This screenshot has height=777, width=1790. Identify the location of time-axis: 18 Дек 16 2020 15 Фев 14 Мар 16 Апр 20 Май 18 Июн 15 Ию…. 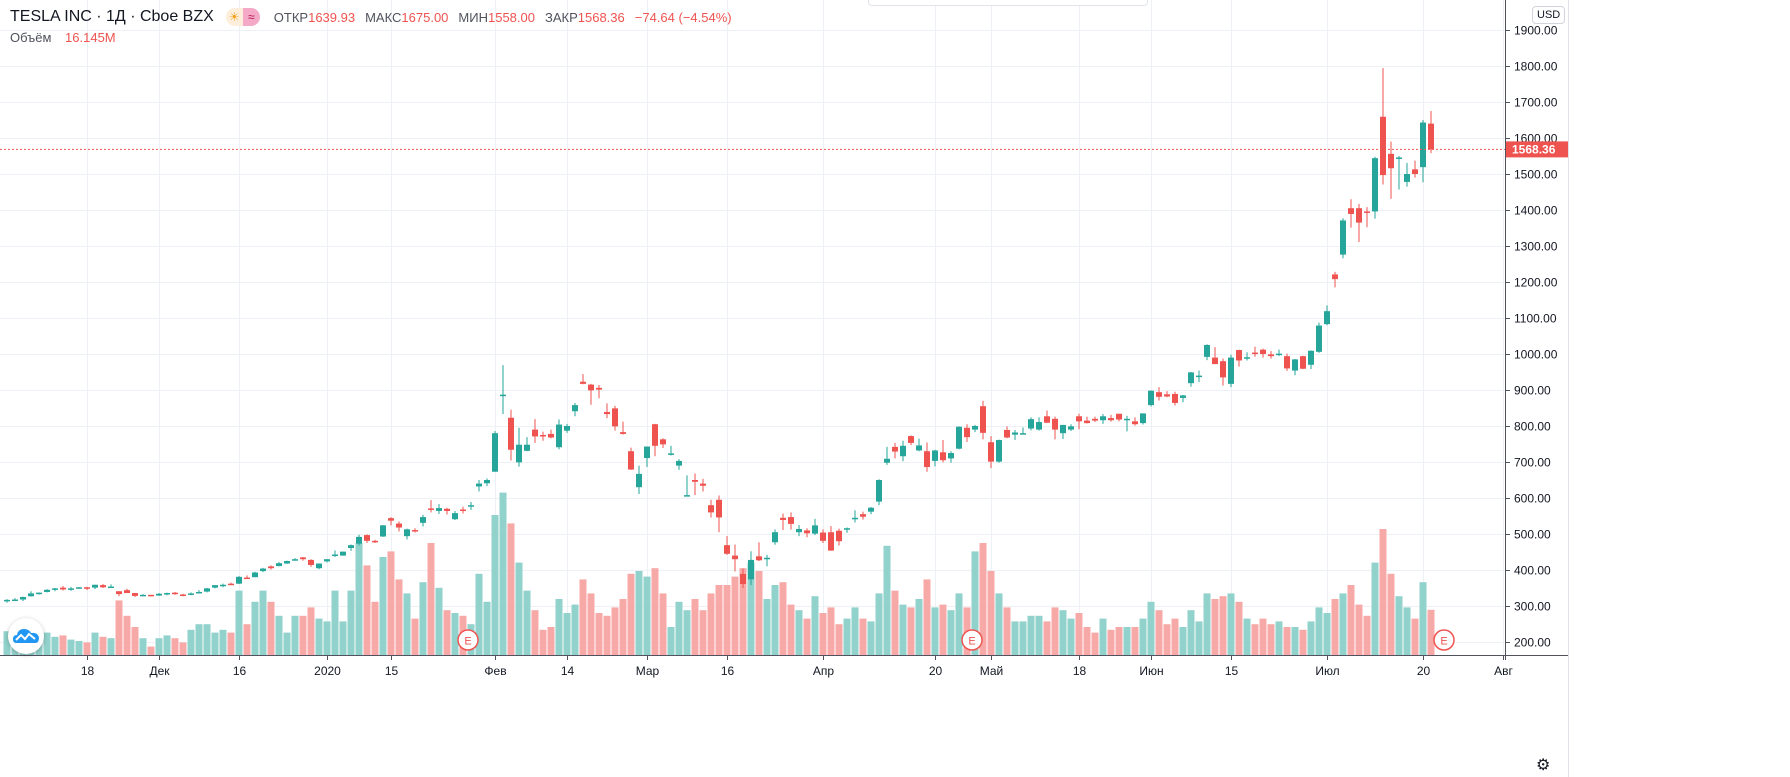
(797, 666).